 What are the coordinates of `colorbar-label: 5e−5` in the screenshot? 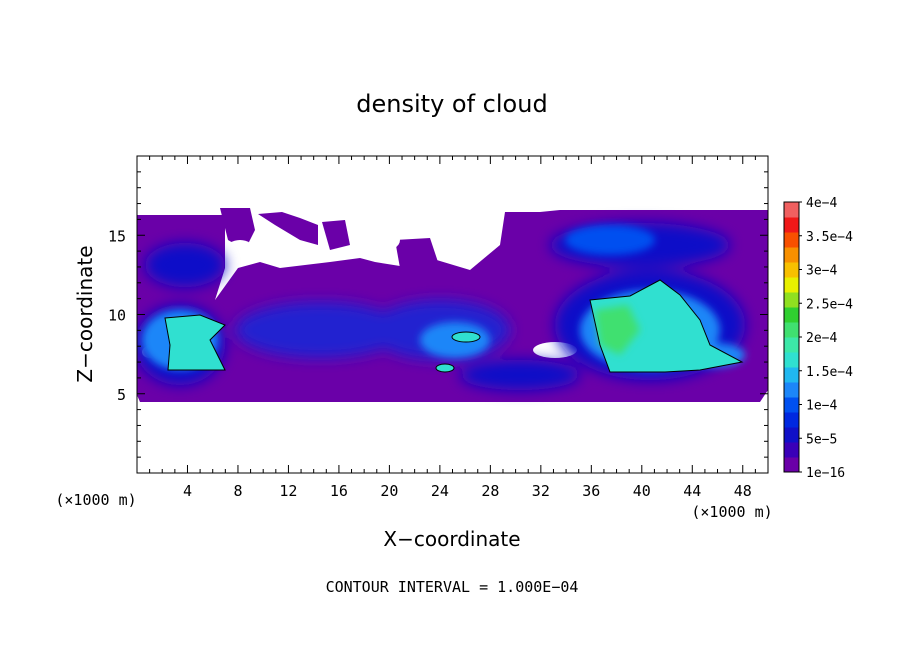 It's located at (821, 439).